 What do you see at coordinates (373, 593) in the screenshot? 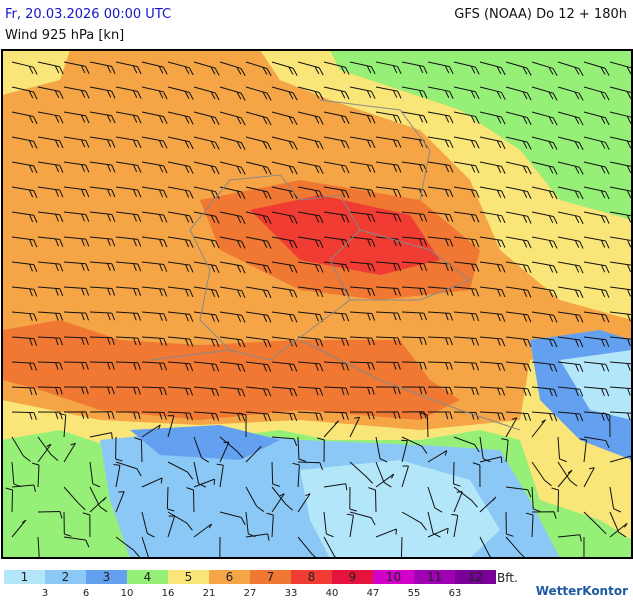
I see `legend-threshold: 47` at bounding box center [373, 593].